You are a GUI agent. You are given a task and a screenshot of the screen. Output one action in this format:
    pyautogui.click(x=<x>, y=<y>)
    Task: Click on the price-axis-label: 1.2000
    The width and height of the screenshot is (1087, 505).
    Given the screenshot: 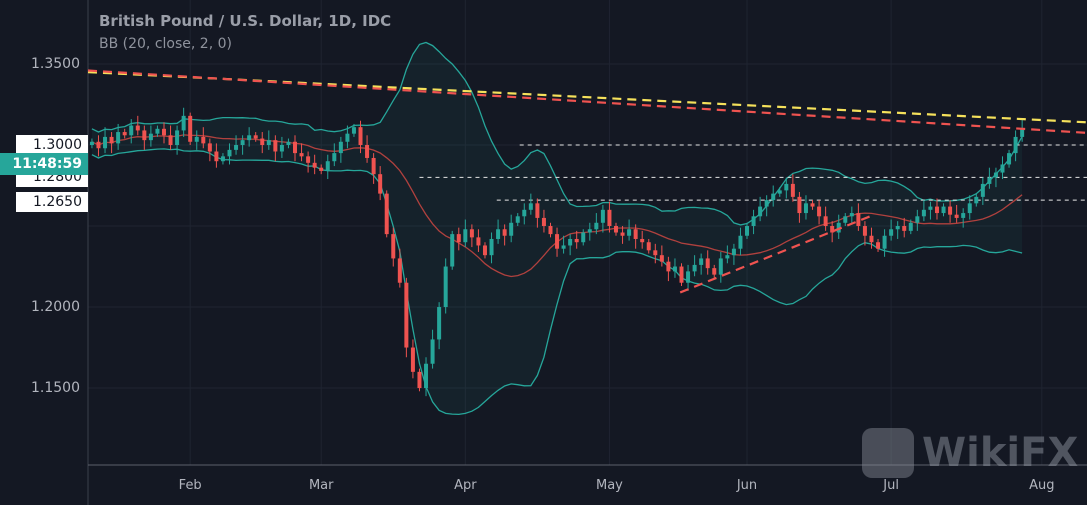 What is the action you would take?
    pyautogui.click(x=55, y=307)
    